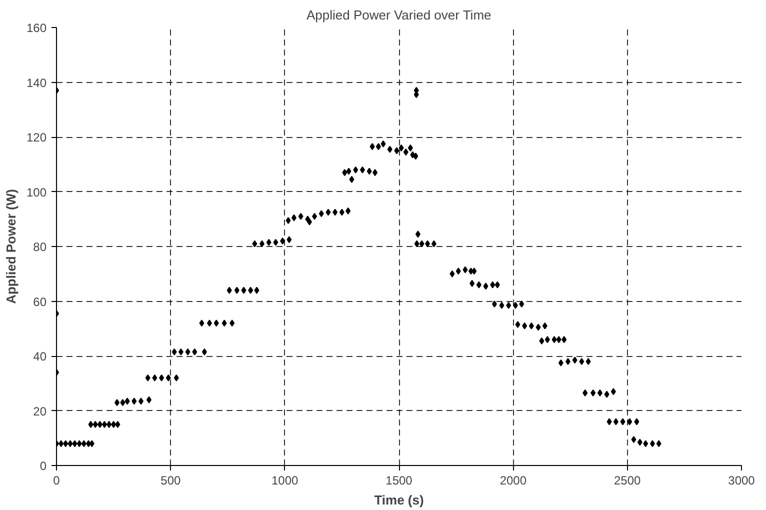  Describe the element at coordinates (399, 481) in the screenshot. I see `x-tick-label: 1500` at that location.